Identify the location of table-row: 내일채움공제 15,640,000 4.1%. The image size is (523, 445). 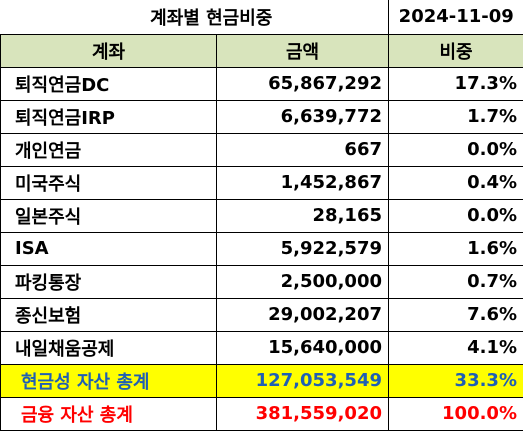
(261, 347).